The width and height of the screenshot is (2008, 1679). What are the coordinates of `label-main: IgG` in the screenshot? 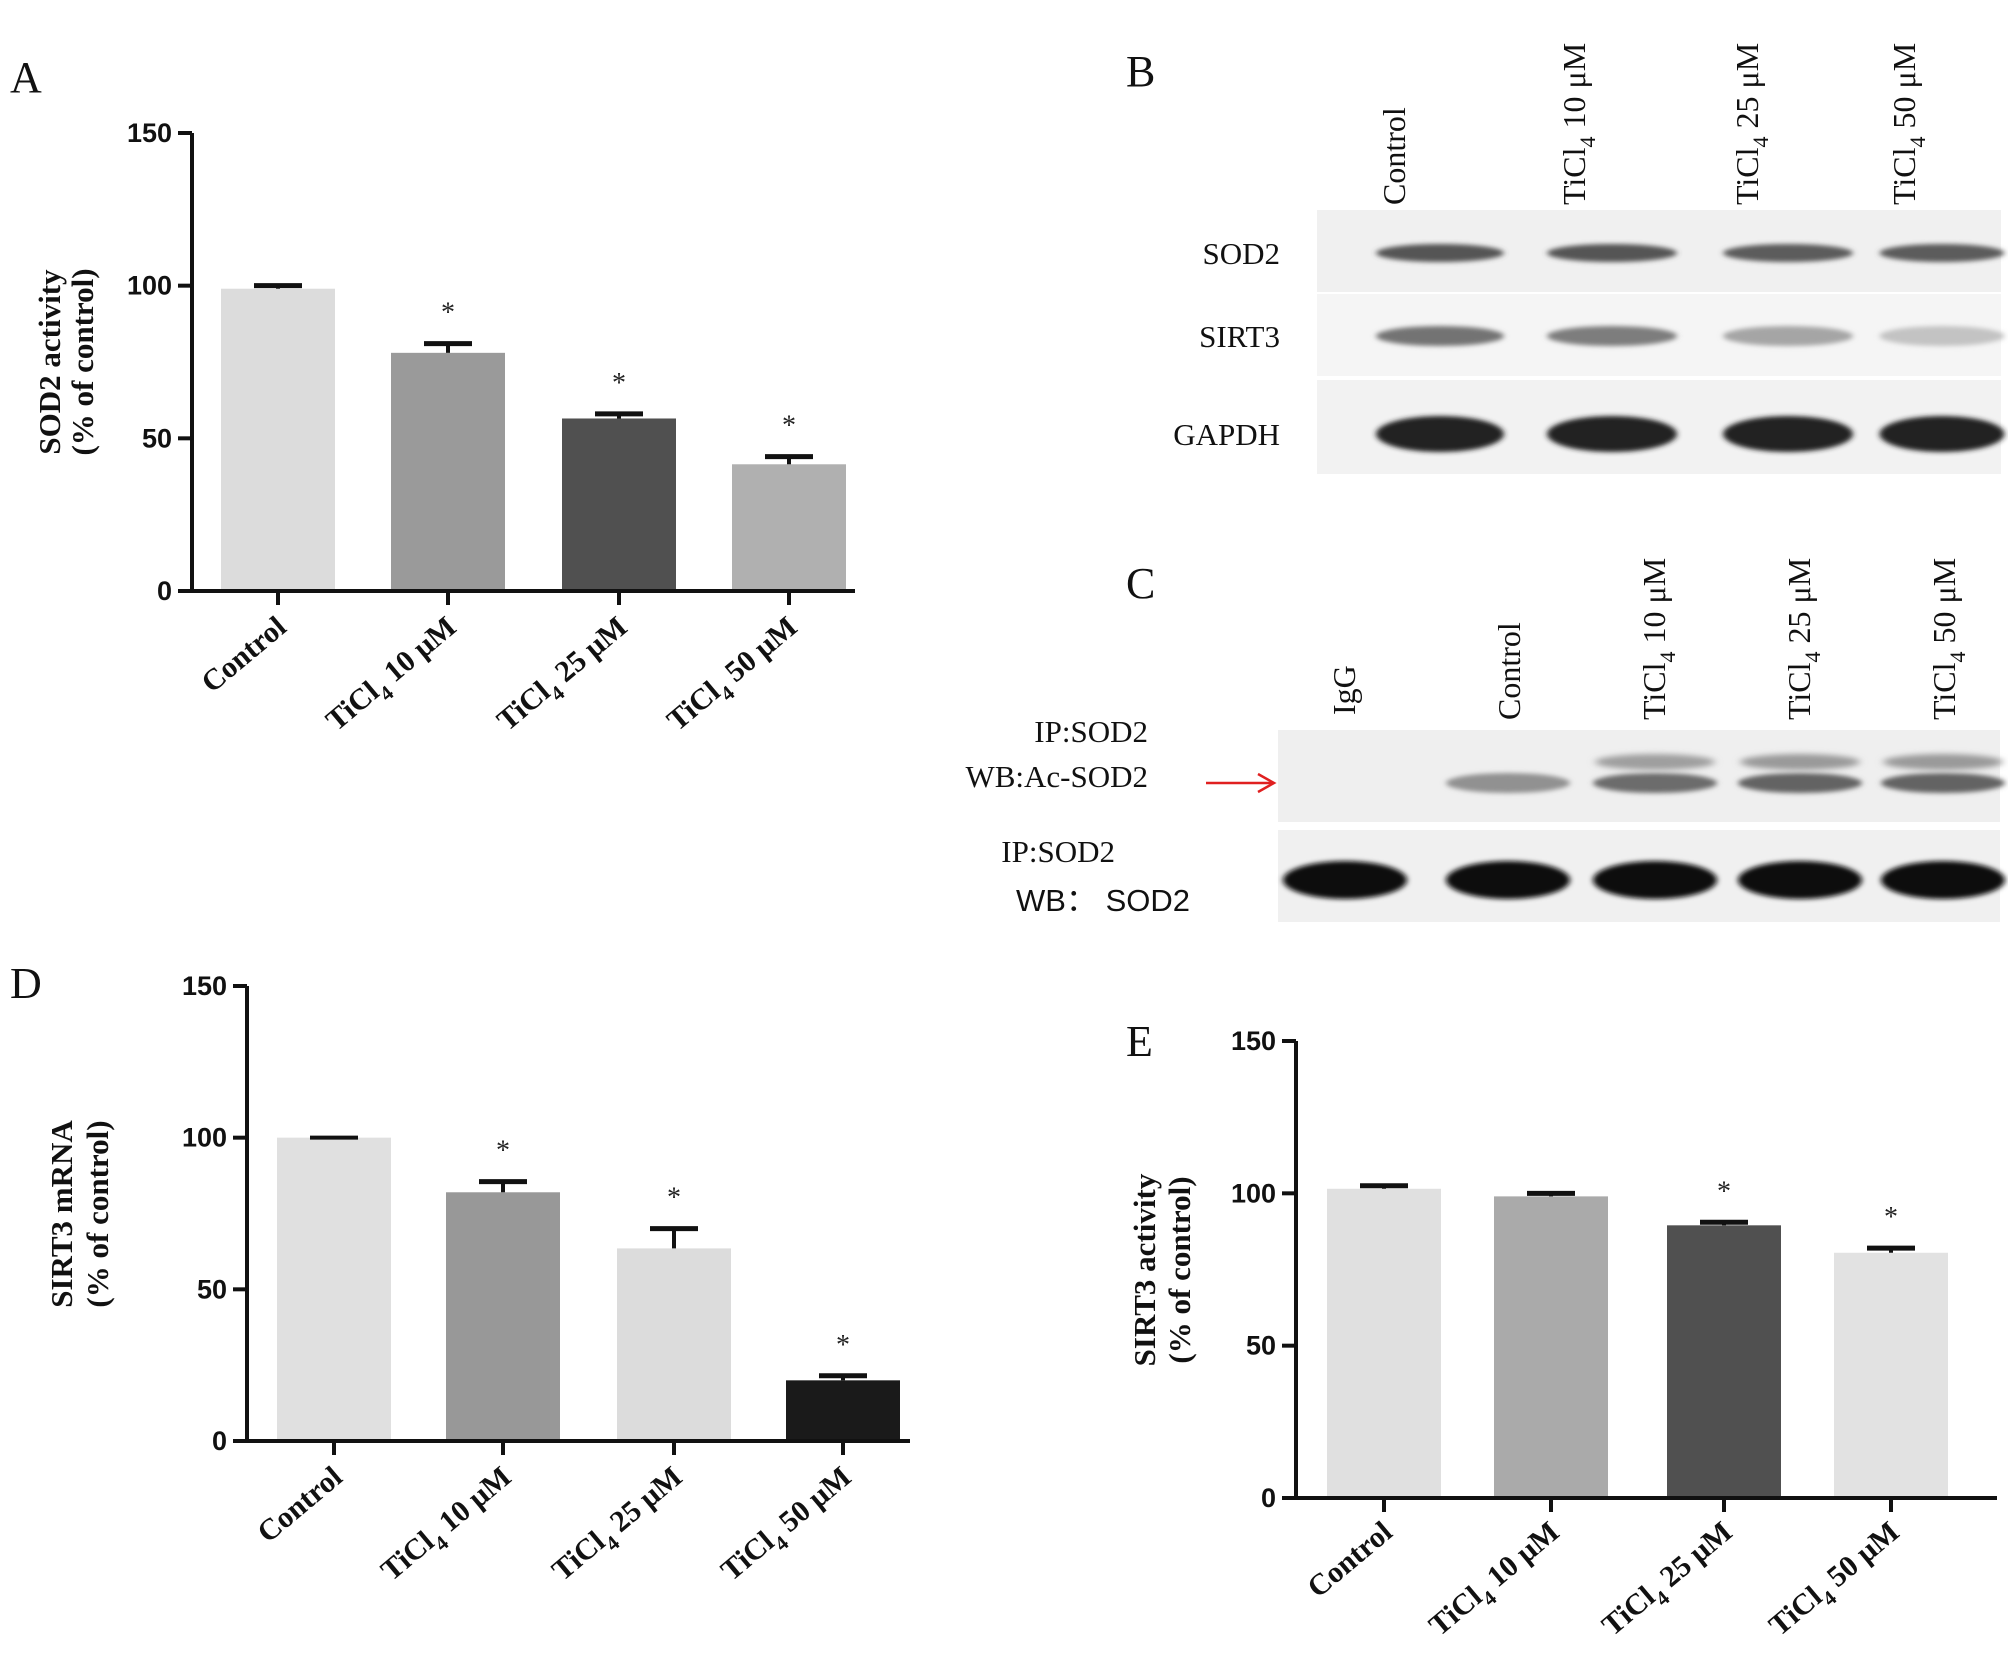 It's located at (1344, 690).